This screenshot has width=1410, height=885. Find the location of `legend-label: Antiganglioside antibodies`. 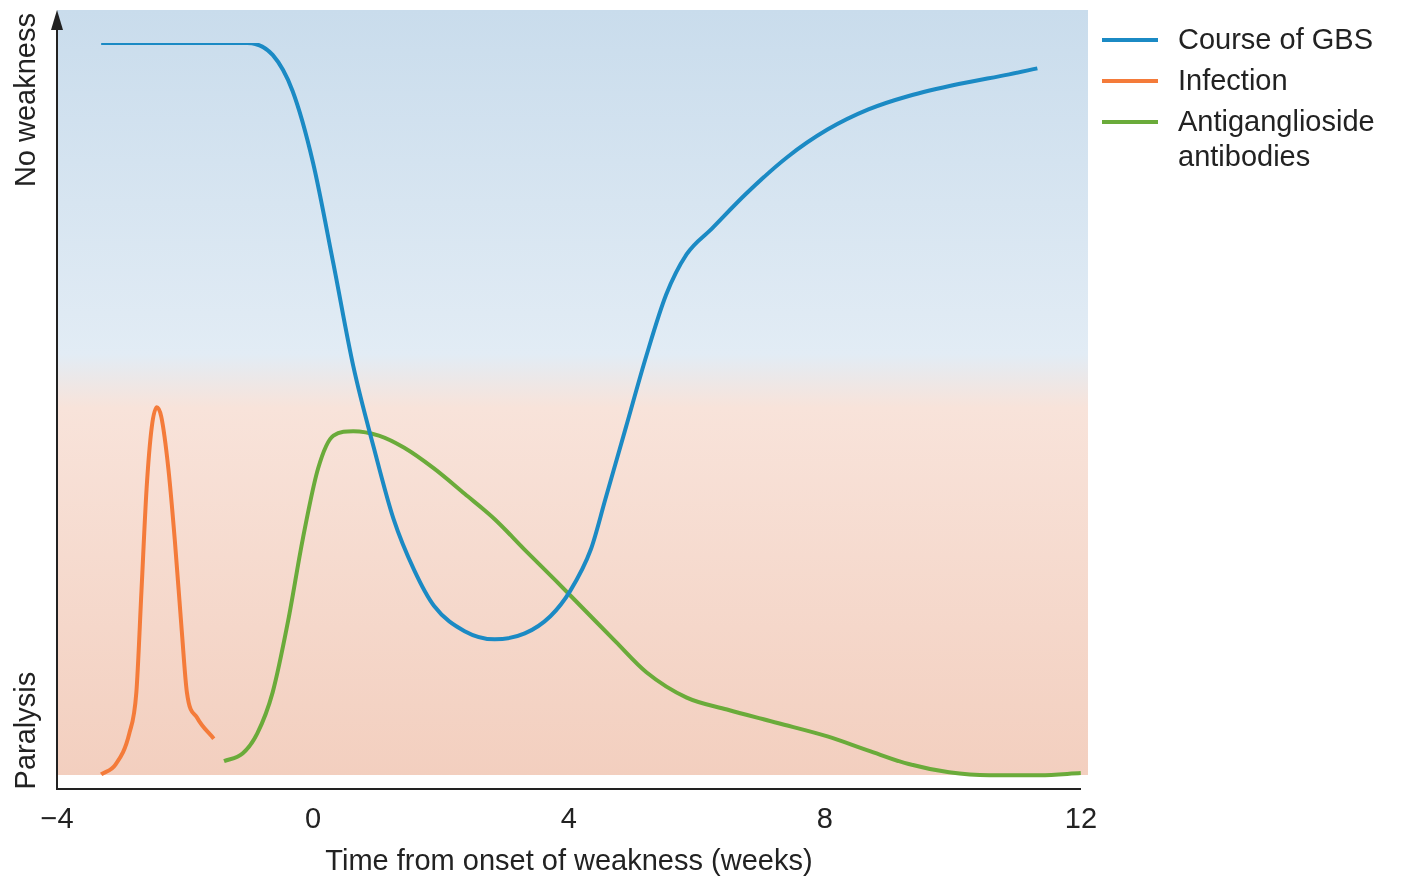

legend-label: Antiganglioside antibodies is located at coordinates (1277, 139).